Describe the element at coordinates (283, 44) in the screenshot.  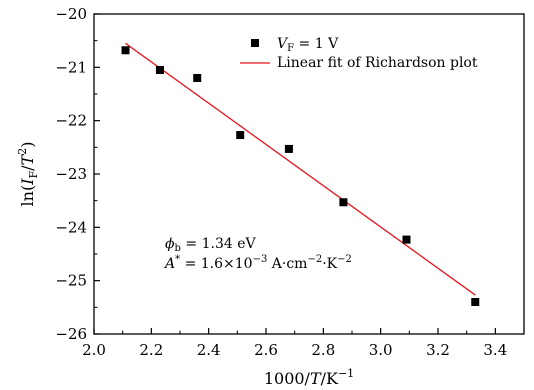
I see `legend-scatter-var: V` at that location.